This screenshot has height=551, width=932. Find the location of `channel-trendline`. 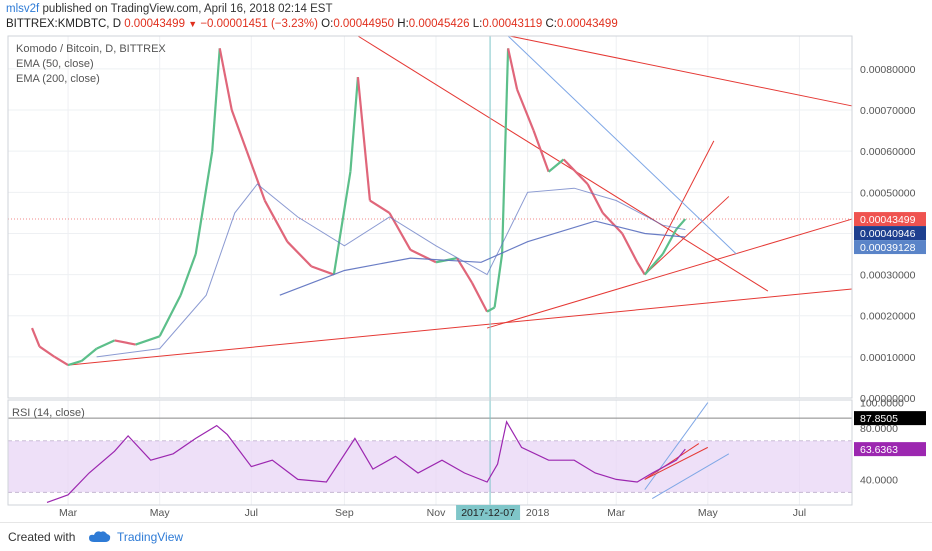

channel-trendline is located at coordinates (679, 207).